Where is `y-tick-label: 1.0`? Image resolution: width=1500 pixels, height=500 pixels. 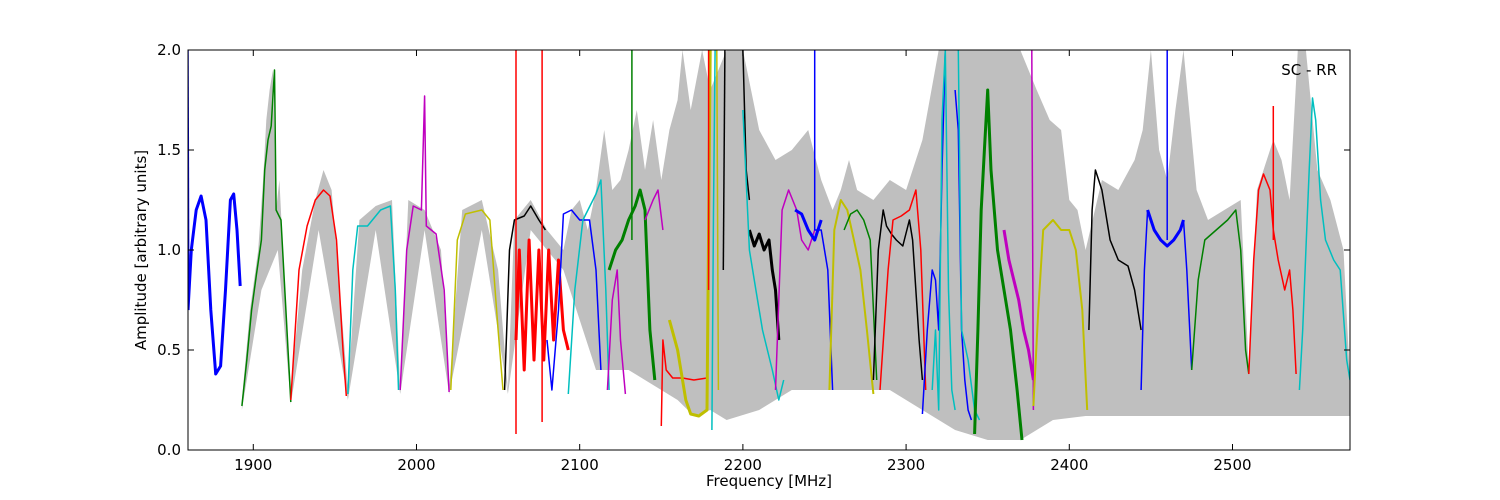 y-tick-label: 1.0 is located at coordinates (169, 250).